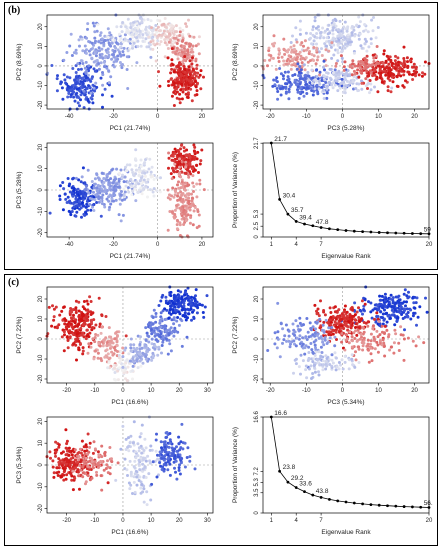 The width and height of the screenshot is (444, 550). Describe the element at coordinates (329, 229) in the screenshot. I see `series-point` at that location.